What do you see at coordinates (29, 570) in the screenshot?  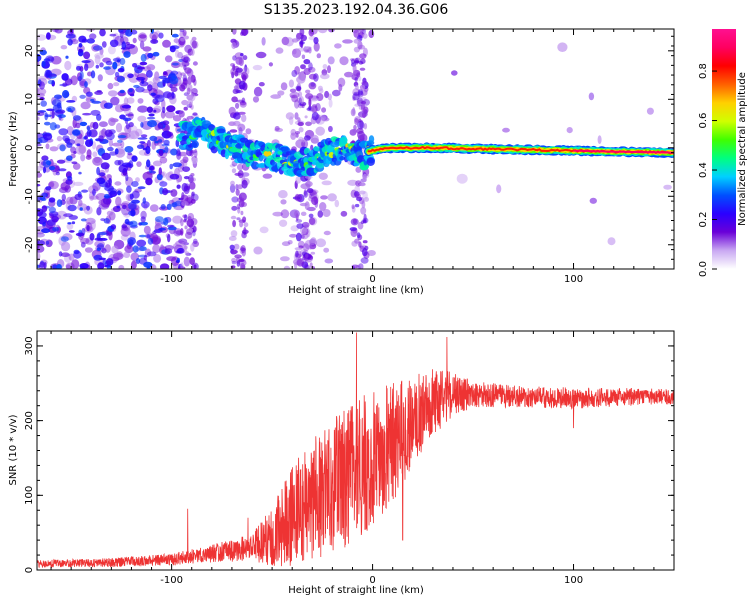 I see `y-tick-label: 0` at bounding box center [29, 570].